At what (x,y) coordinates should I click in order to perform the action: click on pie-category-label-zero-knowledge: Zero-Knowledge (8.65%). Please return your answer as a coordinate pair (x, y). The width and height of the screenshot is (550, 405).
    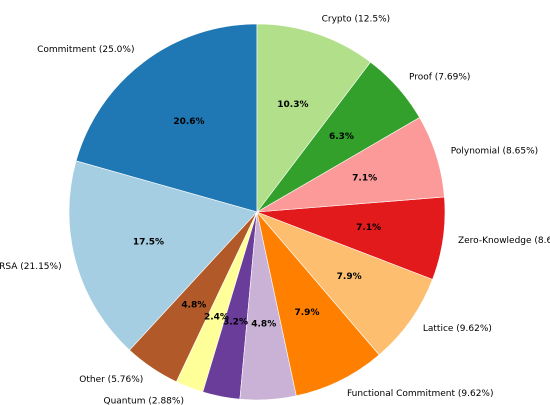
    Looking at the image, I should click on (504, 241).